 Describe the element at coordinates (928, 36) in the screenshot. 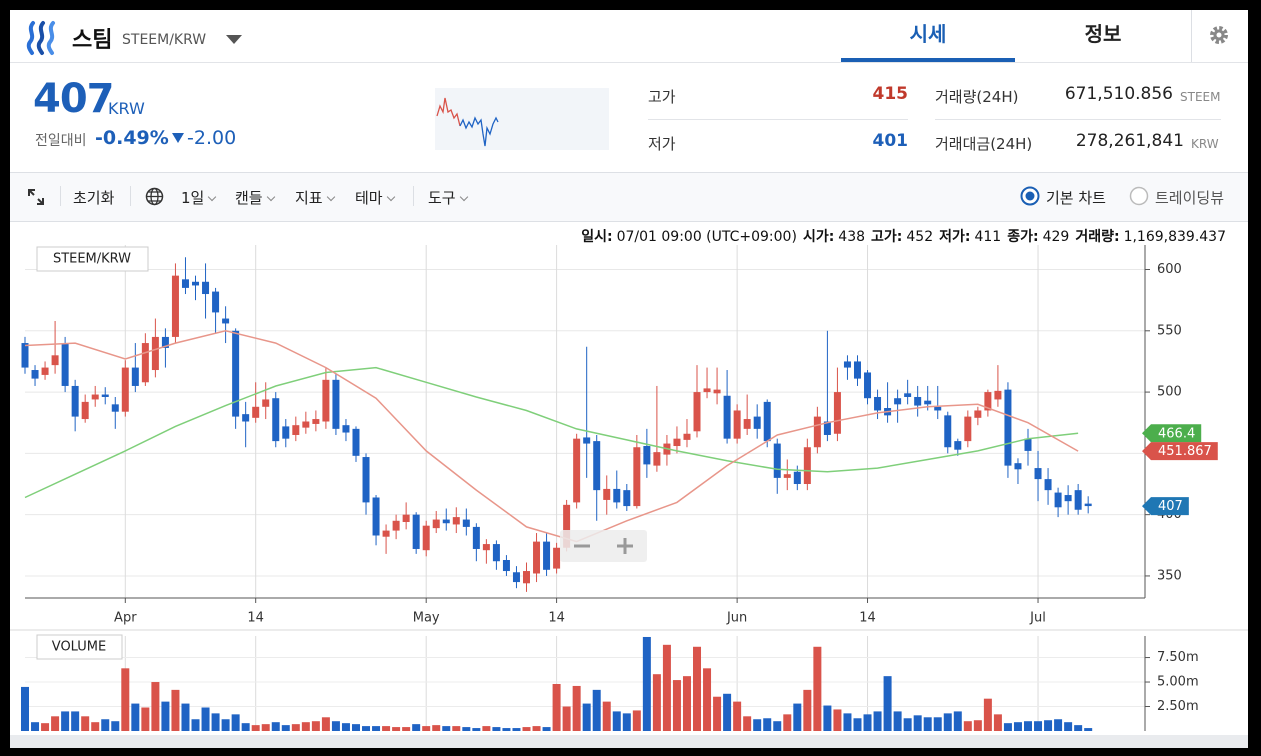

I see `tab-active: 시세` at that location.